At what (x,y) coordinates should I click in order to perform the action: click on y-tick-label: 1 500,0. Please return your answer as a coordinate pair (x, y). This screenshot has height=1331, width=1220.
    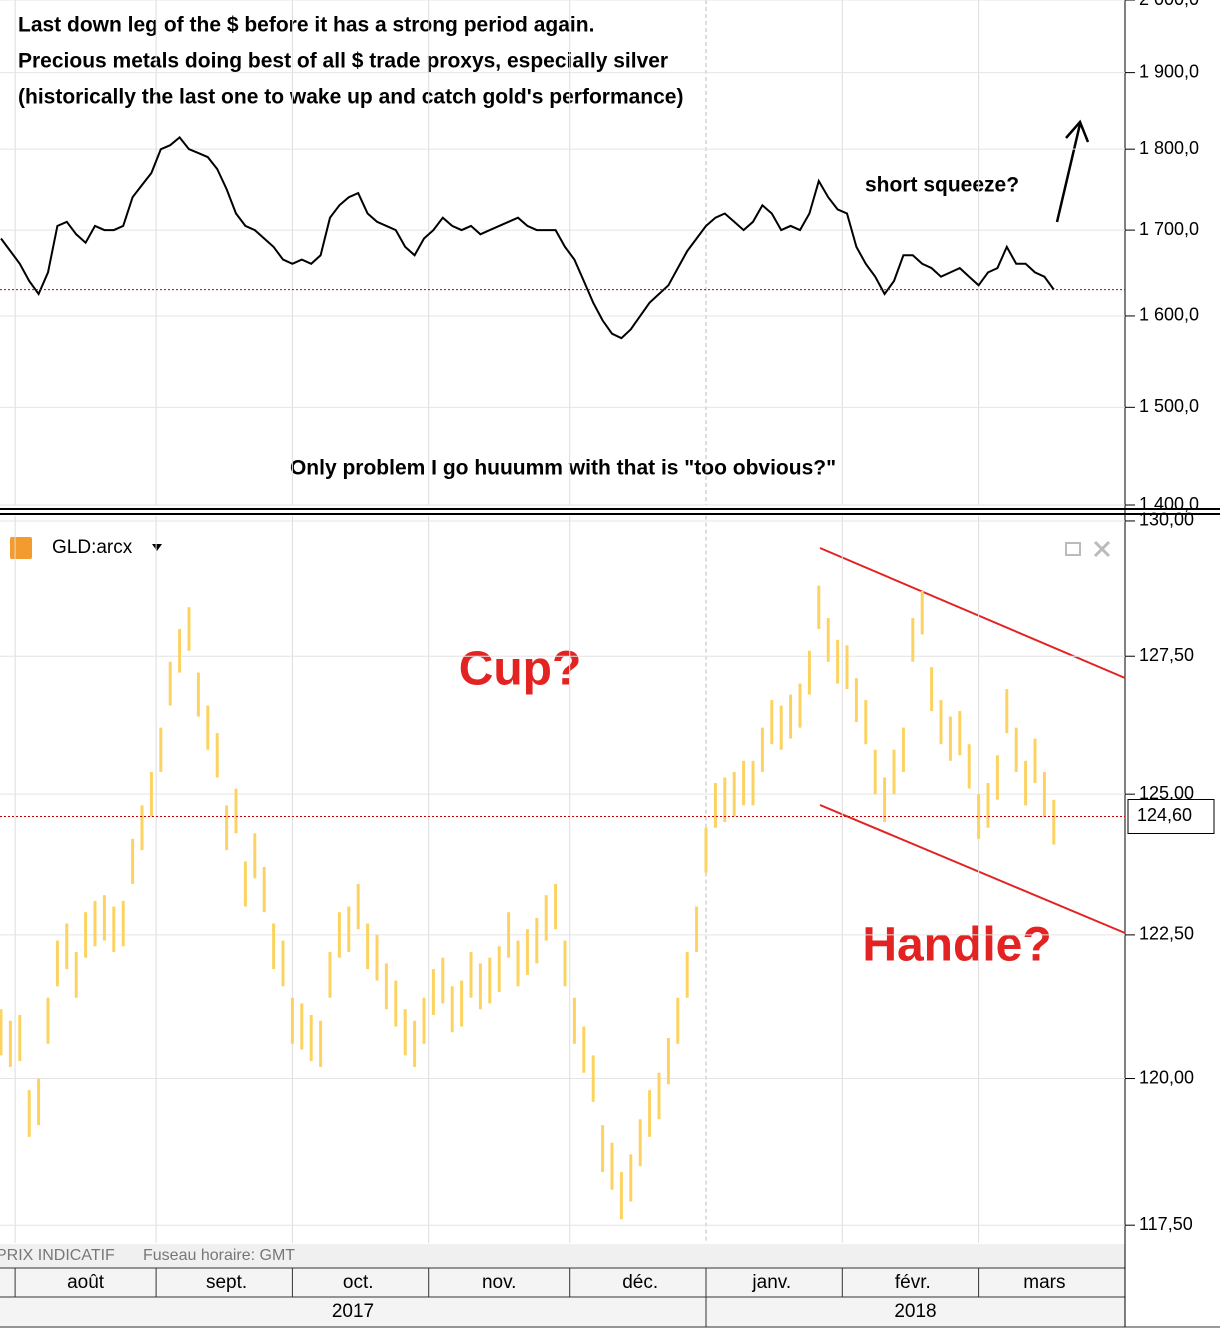
    Looking at the image, I should click on (1169, 406).